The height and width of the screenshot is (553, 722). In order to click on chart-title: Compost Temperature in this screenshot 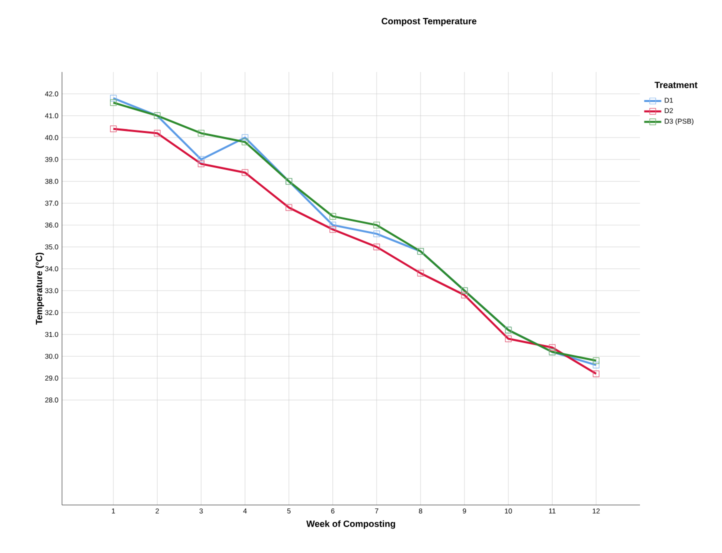, I will do `click(429, 22)`.